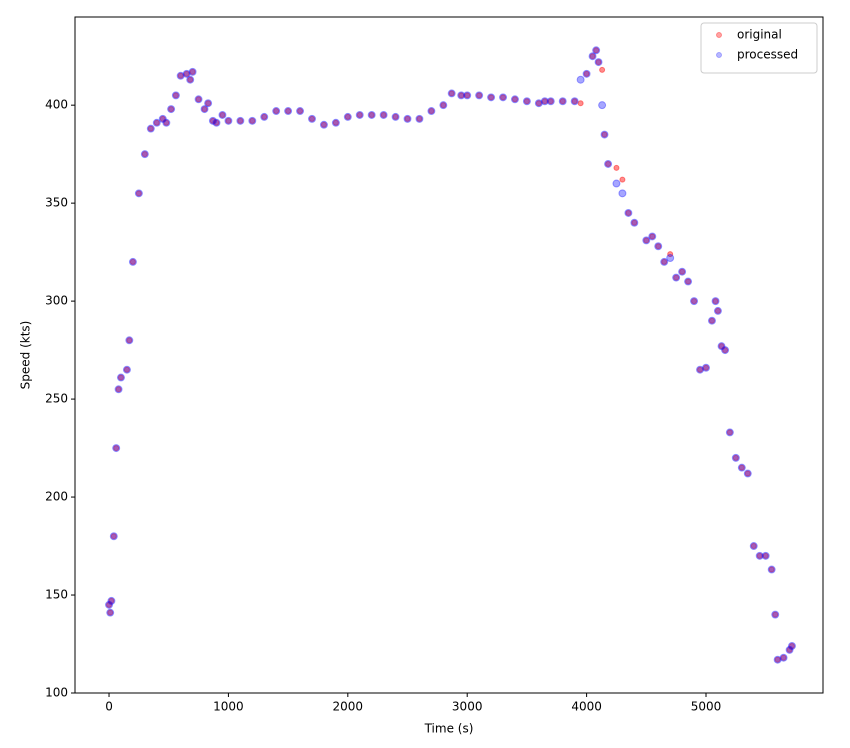 The image size is (850, 748). I want to click on legend-marker, so click(719, 35).